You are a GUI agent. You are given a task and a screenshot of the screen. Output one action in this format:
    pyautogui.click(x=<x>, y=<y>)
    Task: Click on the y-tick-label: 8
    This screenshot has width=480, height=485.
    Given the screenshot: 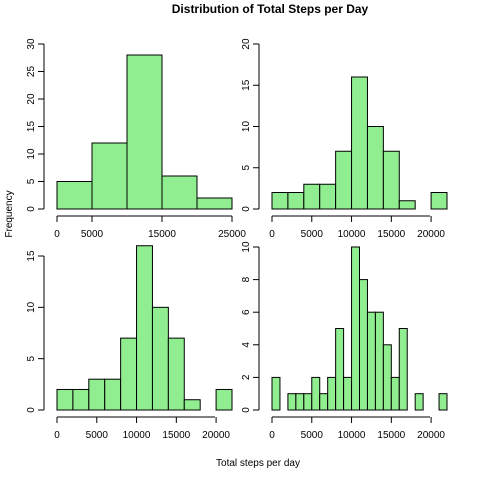 What is the action you would take?
    pyautogui.click(x=246, y=279)
    